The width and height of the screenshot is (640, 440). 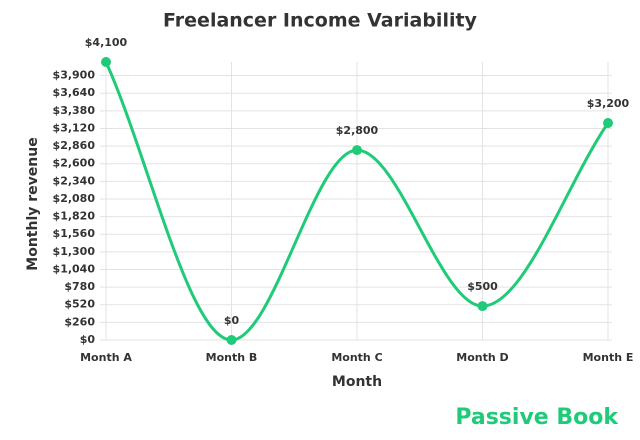 What do you see at coordinates (74, 180) in the screenshot?
I see `y-tick-label: $2,340` at bounding box center [74, 180].